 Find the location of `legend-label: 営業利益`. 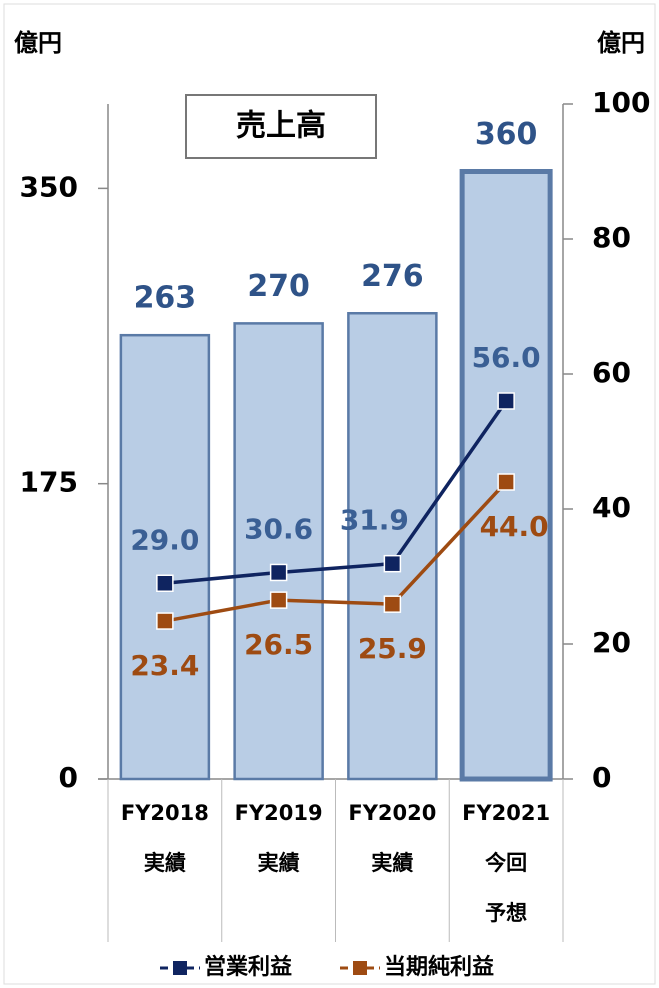

legend-label: 営業利益 is located at coordinates (248, 967).